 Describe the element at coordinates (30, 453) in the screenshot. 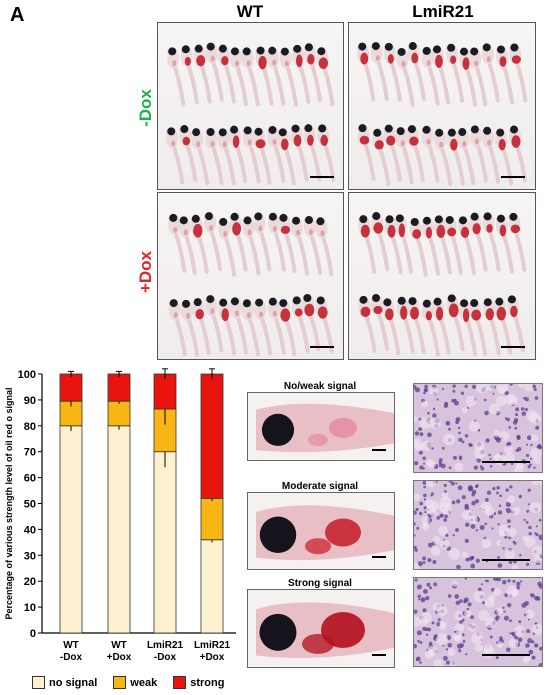

I see `y-tick-label: 70` at that location.